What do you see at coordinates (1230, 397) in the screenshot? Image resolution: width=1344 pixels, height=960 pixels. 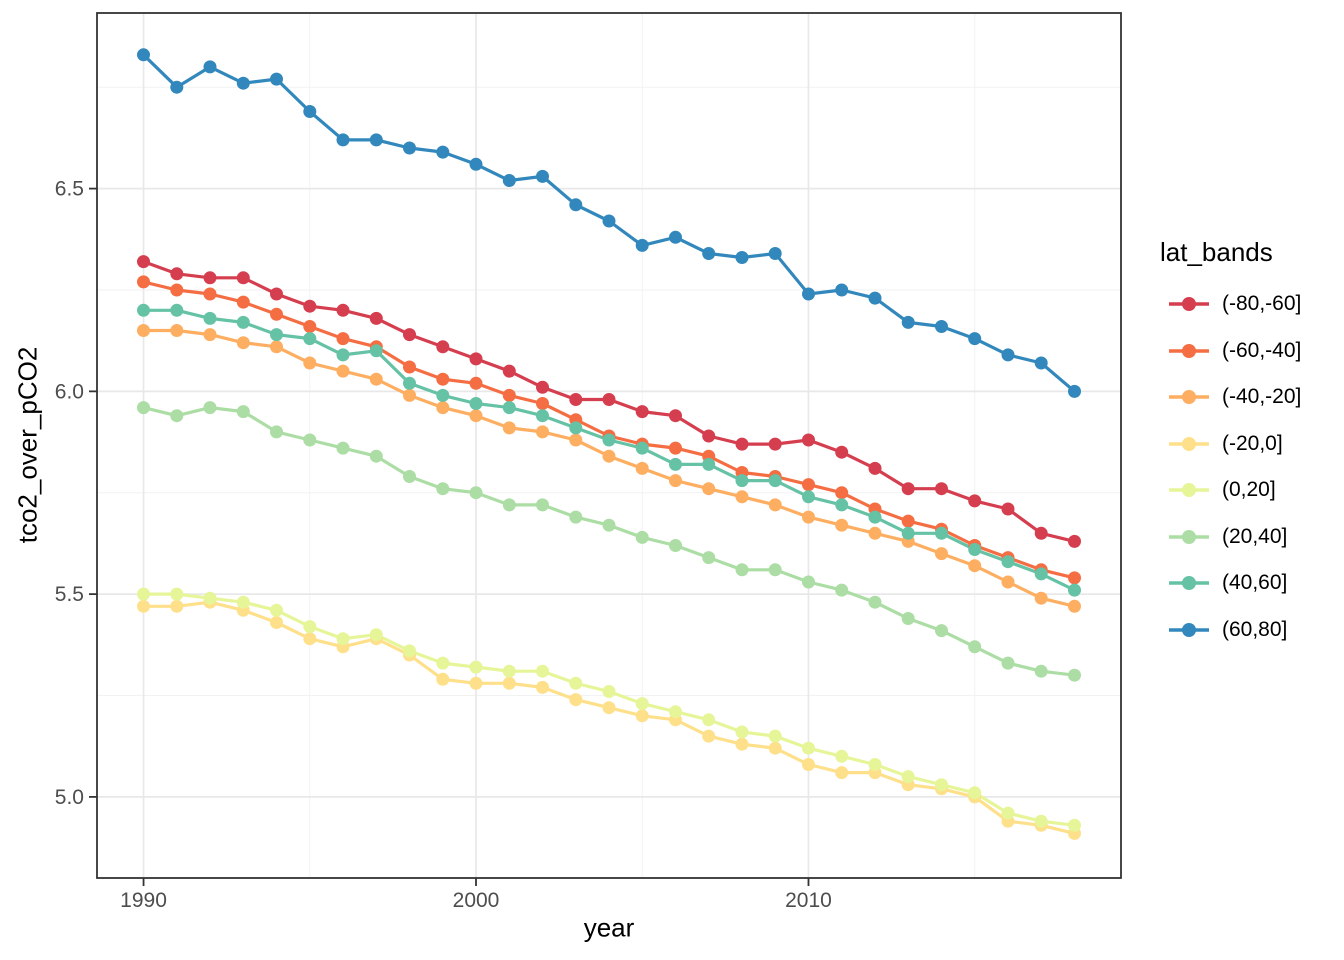 I see `legend-item-band-m40-m20: (-40,-20]` at bounding box center [1230, 397].